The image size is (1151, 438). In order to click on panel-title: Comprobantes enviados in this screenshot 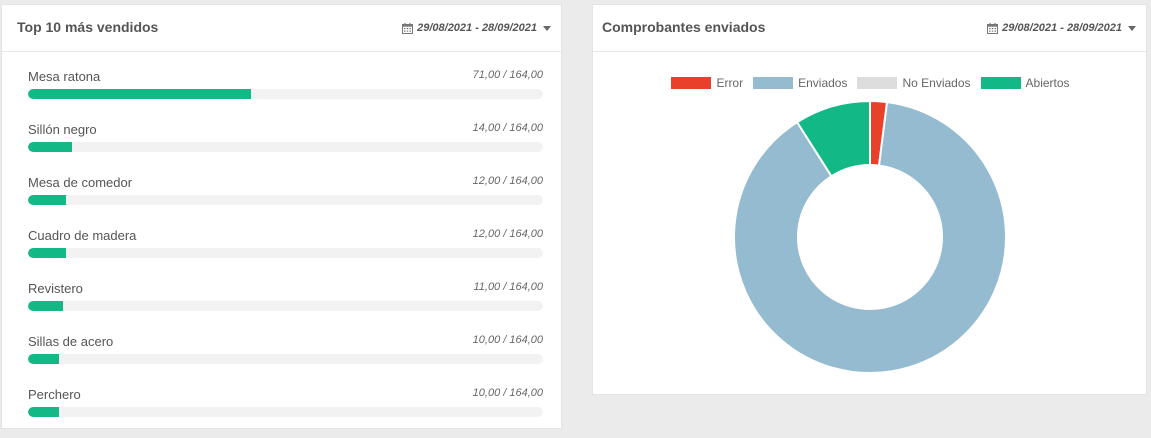, I will do `click(684, 27)`.